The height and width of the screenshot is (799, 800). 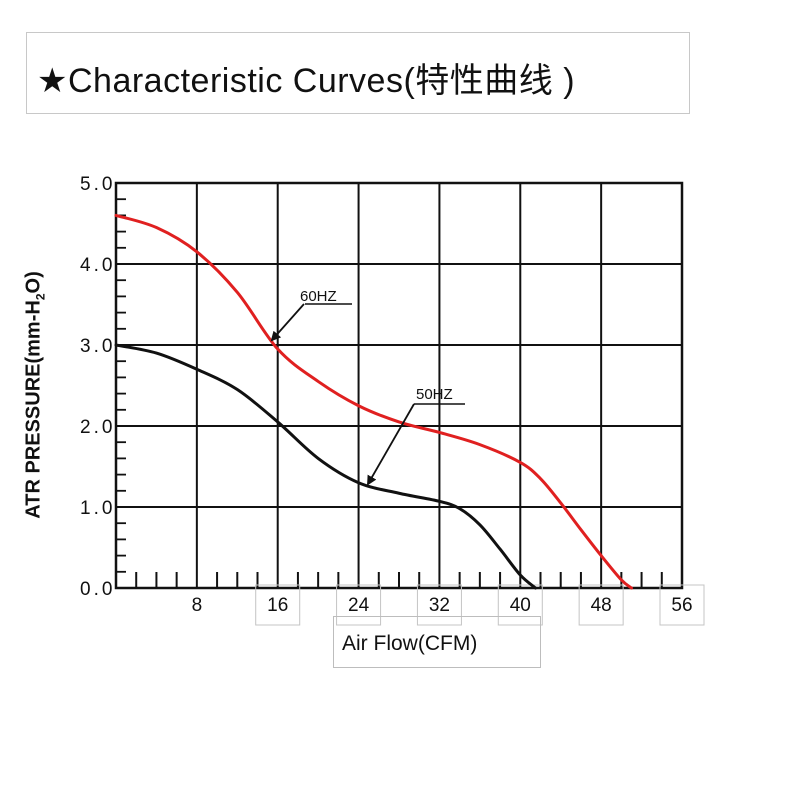 I want to click on x-tick-label: 32, so click(x=439, y=605).